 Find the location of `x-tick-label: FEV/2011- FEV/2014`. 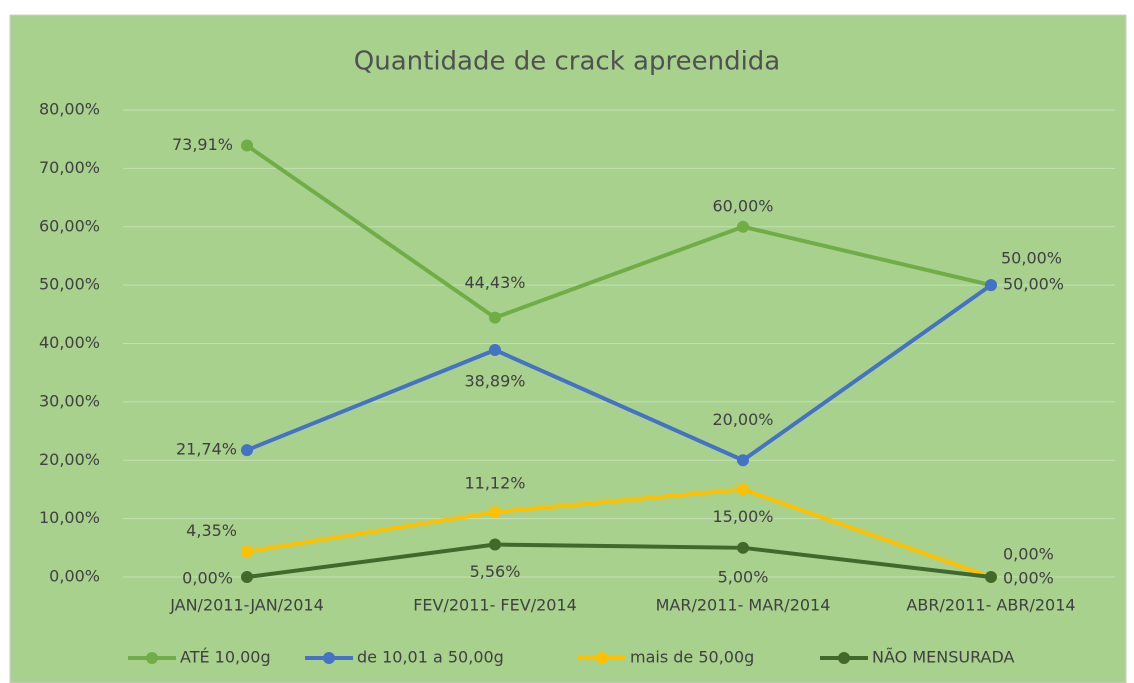

x-tick-label: FEV/2011- FEV/2014 is located at coordinates (495, 605).